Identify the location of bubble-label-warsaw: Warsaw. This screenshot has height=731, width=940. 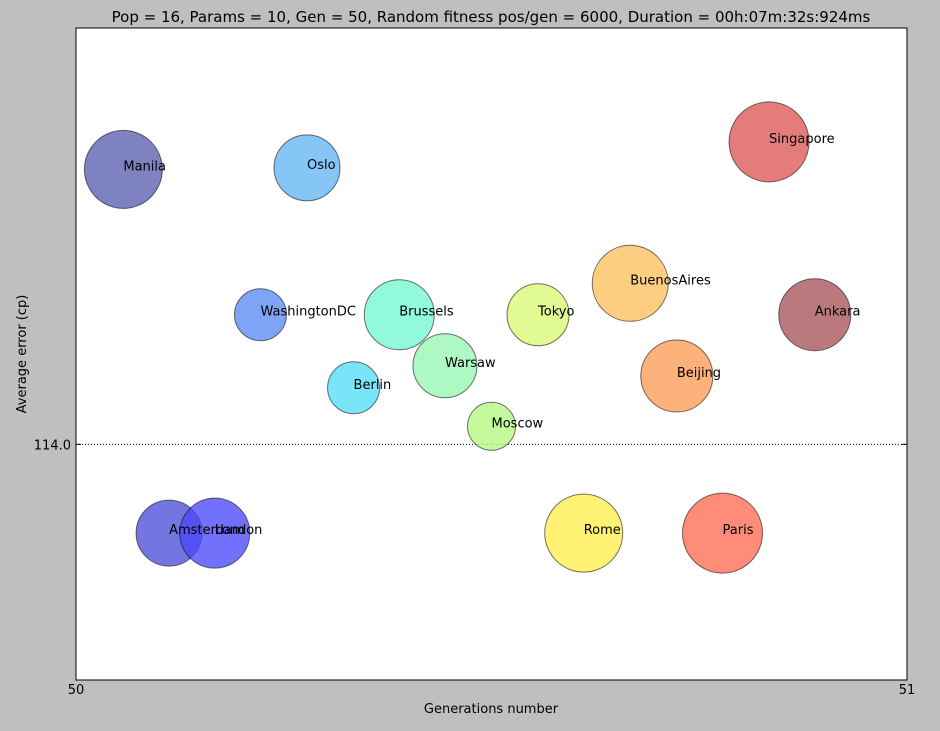
(470, 363).